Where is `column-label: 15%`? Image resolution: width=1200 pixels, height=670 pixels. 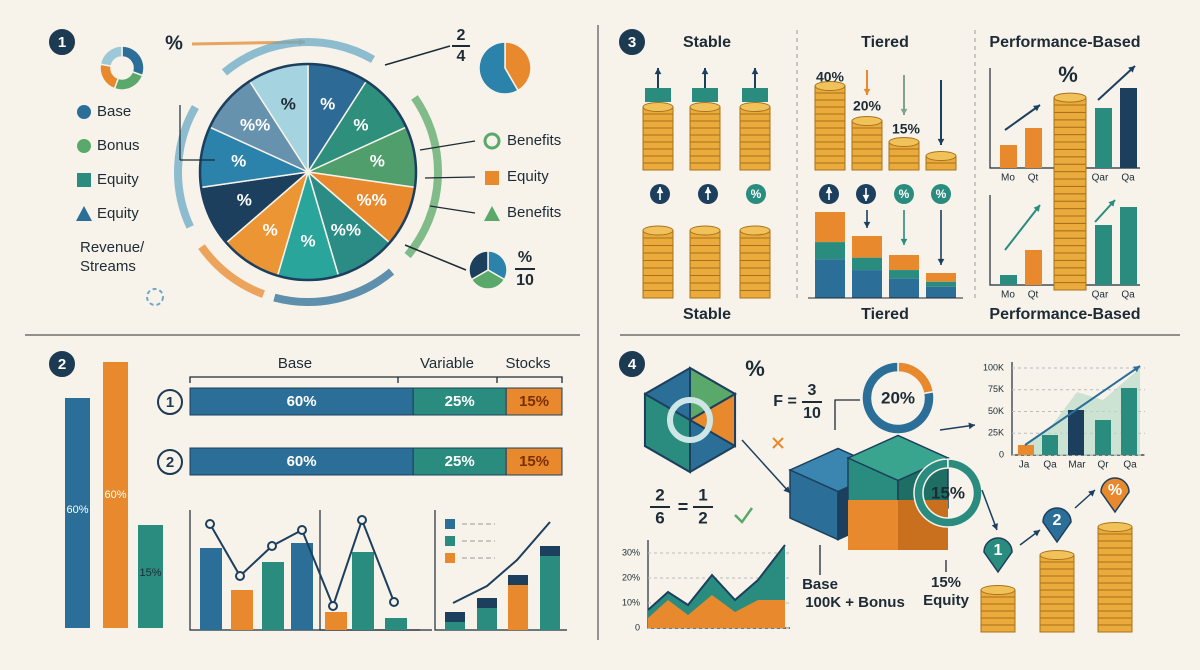 column-label: 15% is located at coordinates (150, 573).